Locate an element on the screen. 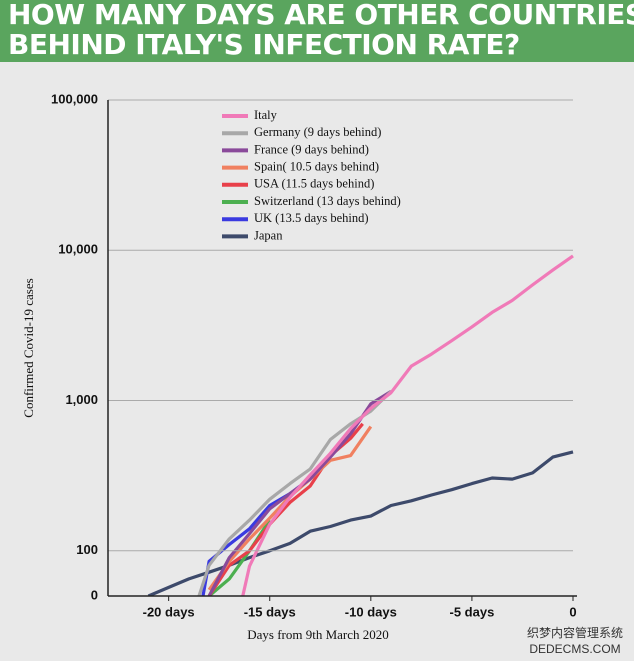  y-tick-label: 100 is located at coordinates (87, 549).